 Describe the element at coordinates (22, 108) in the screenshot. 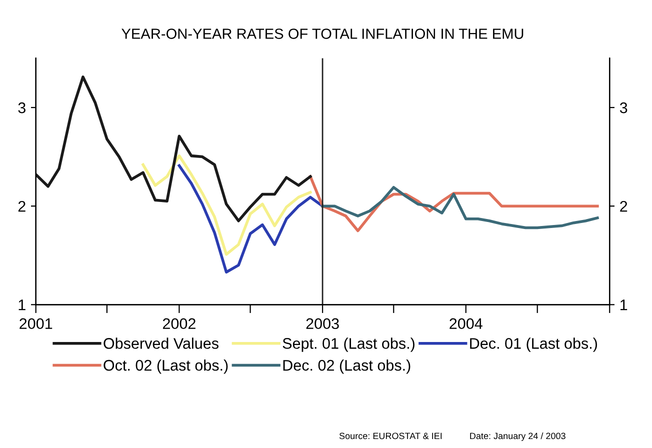

I see `y-tick-label: 3` at that location.